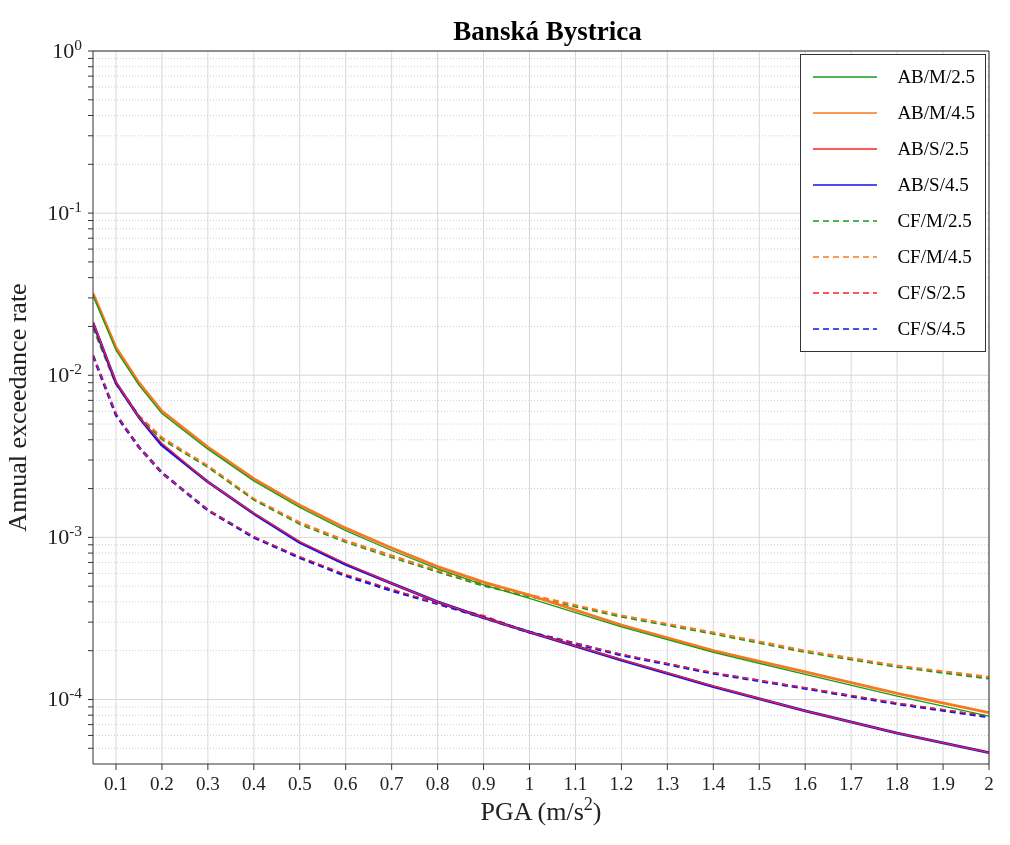  Describe the element at coordinates (667, 783) in the screenshot. I see `x-tick-label: 1.3` at that location.